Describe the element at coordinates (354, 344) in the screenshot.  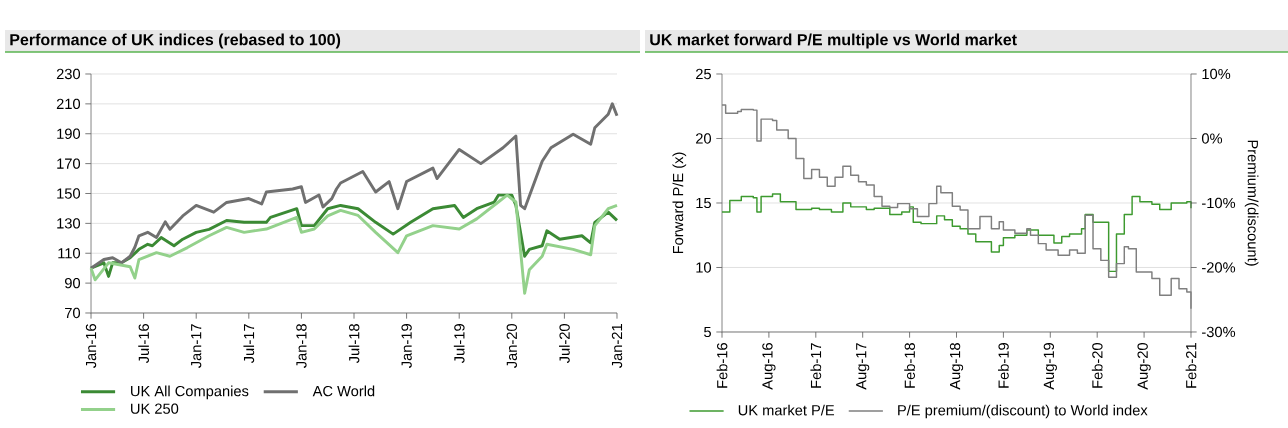
I see `x-tick-label: Jul-18` at that location.